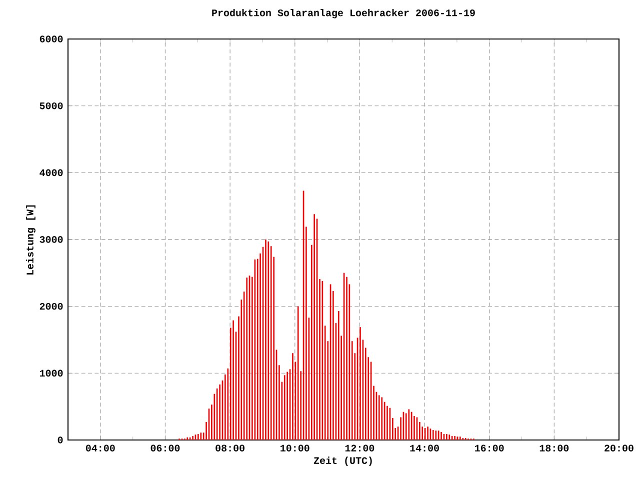  I want to click on y-tick-label: 5000, so click(51, 106).